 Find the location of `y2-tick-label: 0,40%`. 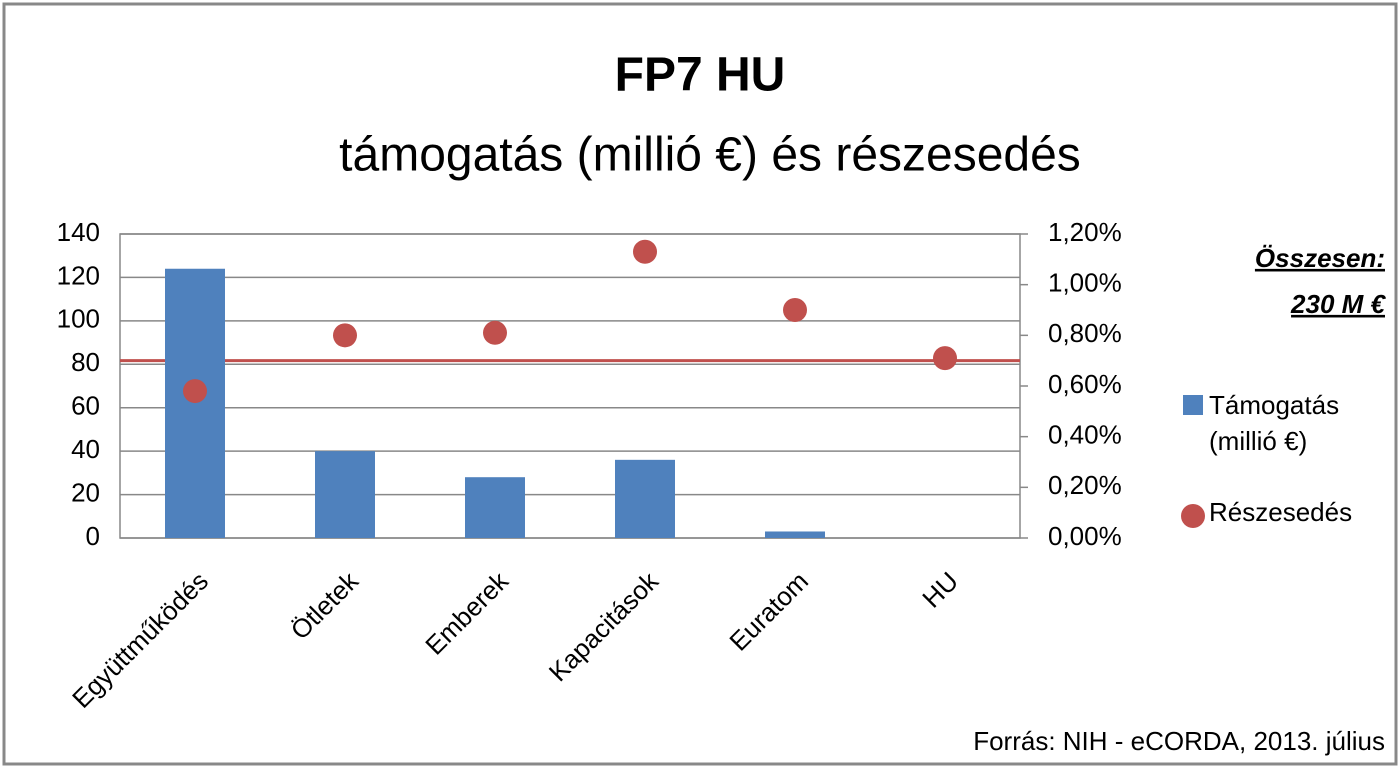

y2-tick-label: 0,40% is located at coordinates (1085, 435).